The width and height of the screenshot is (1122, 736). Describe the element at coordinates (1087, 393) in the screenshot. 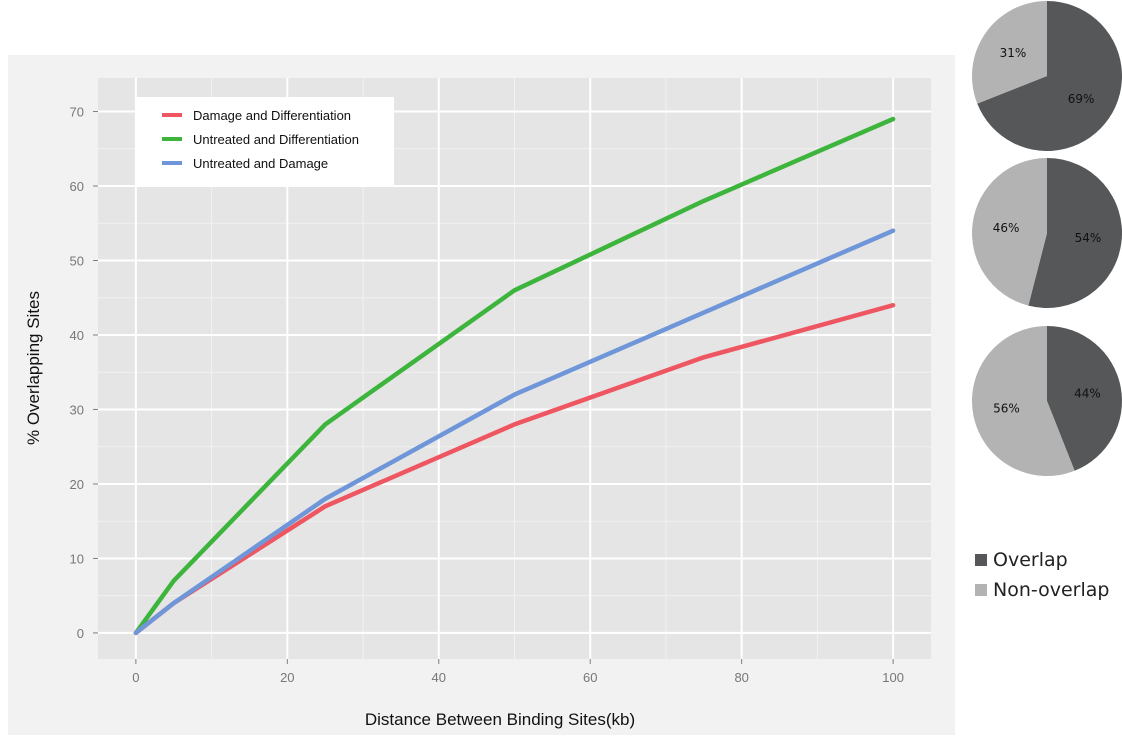

I see `pie-slice-label: 44%` at that location.